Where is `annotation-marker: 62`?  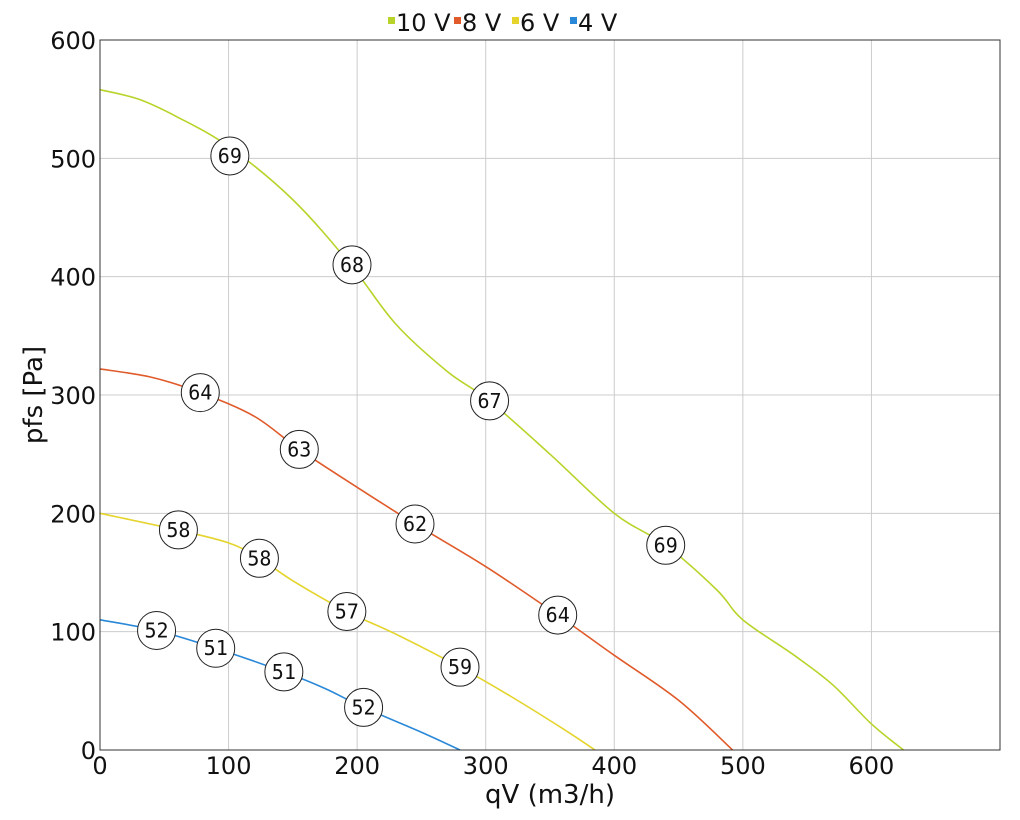 annotation-marker: 62 is located at coordinates (415, 524).